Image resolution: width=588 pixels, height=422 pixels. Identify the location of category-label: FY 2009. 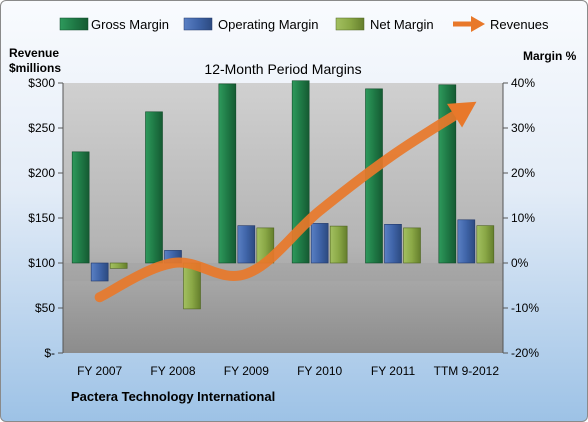
(246, 371).